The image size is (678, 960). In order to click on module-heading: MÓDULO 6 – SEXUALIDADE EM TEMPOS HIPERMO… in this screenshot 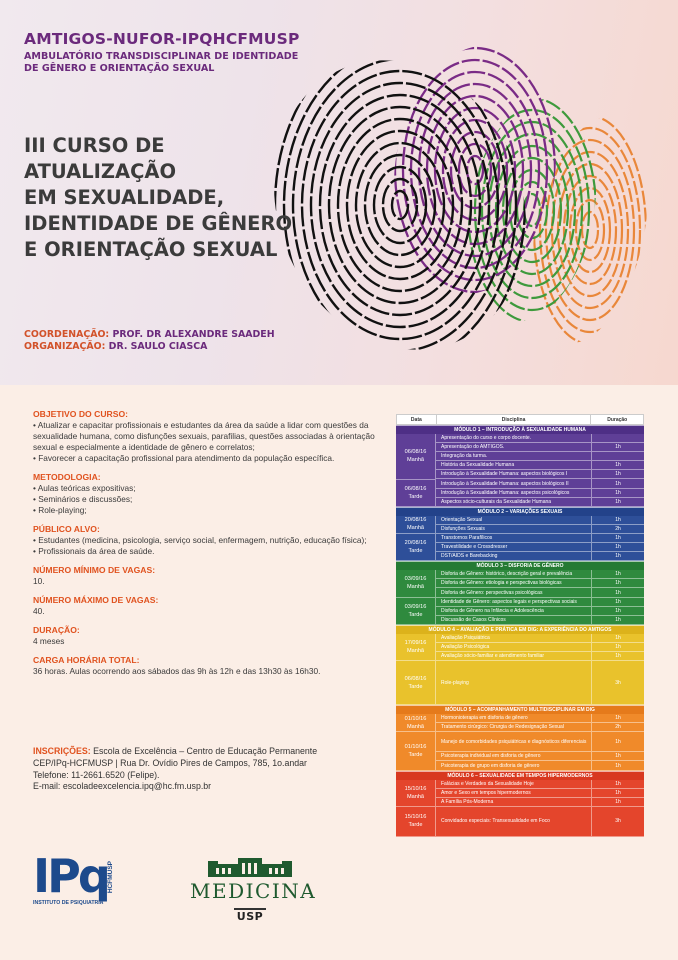, I will do `click(520, 775)`.